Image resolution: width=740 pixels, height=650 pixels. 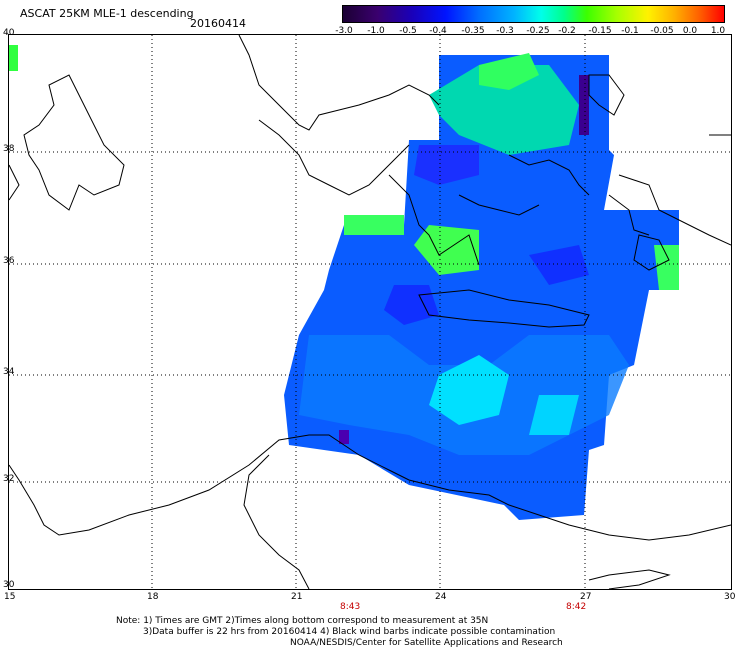 What do you see at coordinates (153, 597) in the screenshot?
I see `lon-label: 18` at bounding box center [153, 597].